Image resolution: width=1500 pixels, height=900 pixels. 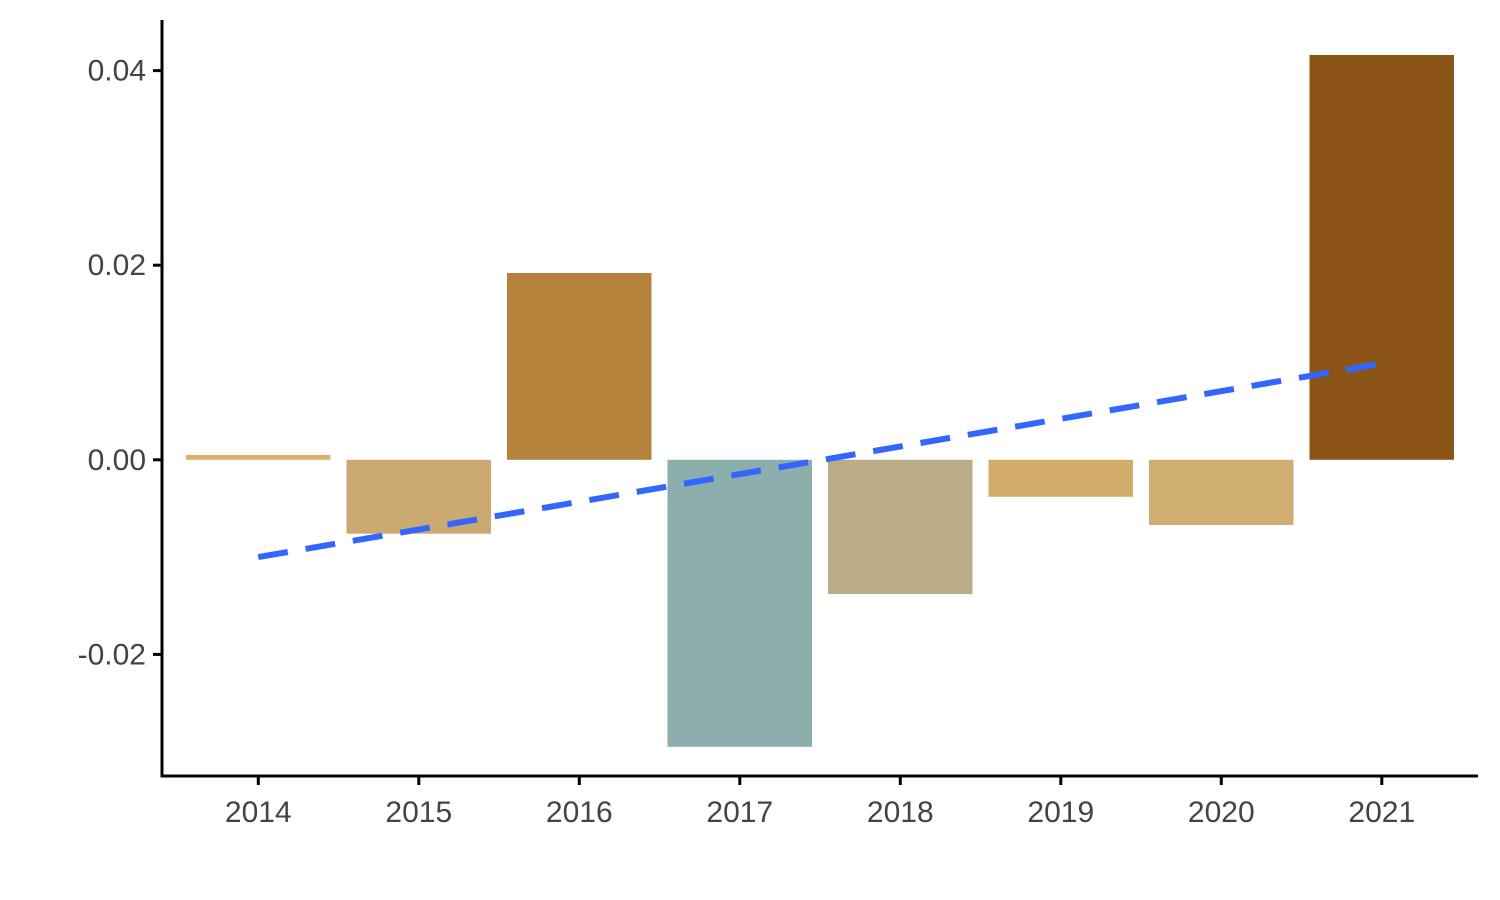 What do you see at coordinates (1221, 812) in the screenshot?
I see `x-tick-label: 2020` at bounding box center [1221, 812].